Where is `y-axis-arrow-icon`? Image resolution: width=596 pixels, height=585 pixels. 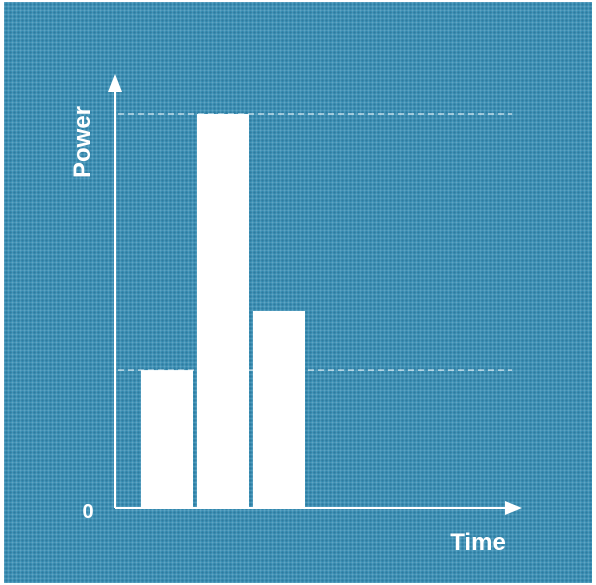
y-axis-arrow-icon is located at coordinates (115, 83).